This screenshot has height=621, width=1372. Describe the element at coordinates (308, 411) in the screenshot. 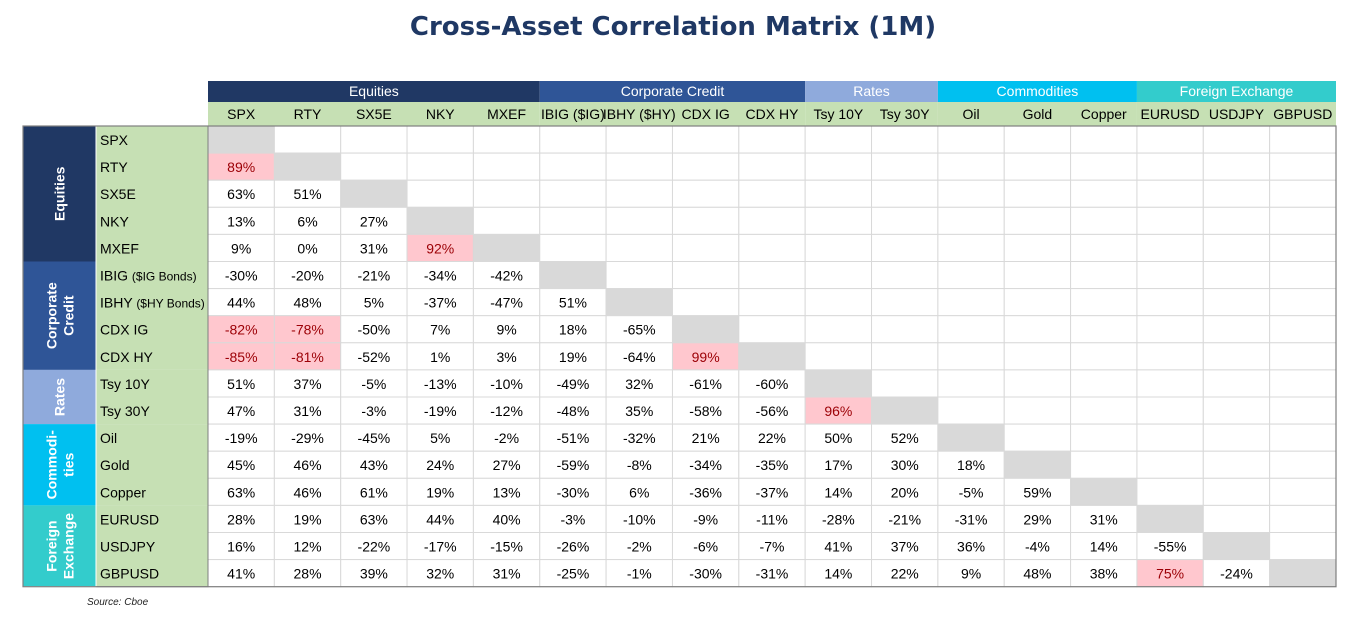

I see `matrix-value: 31%` at that location.